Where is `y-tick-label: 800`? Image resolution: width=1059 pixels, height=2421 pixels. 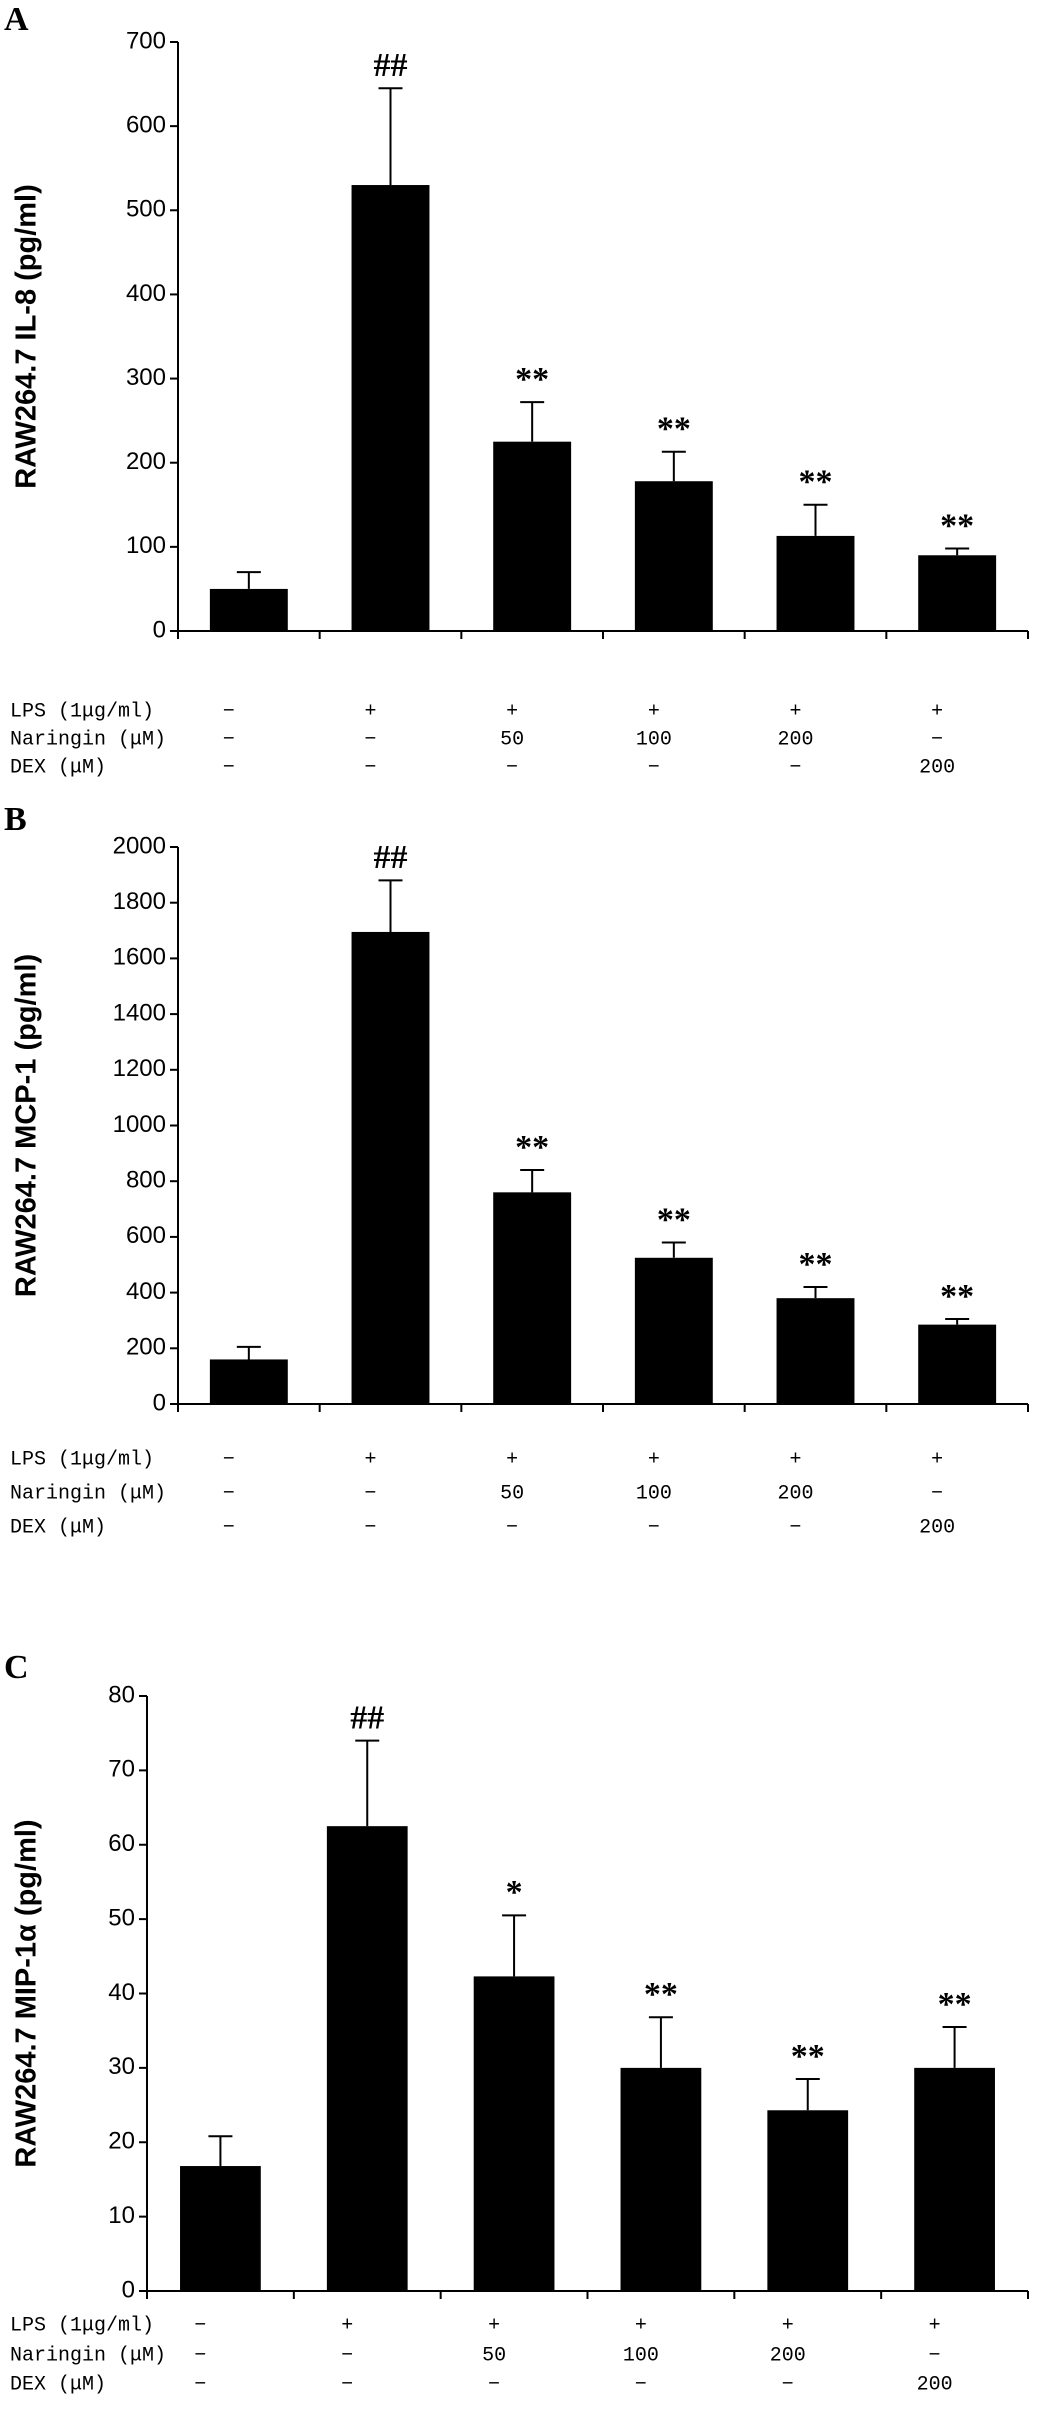
y-tick-label: 800 is located at coordinates (146, 1180).